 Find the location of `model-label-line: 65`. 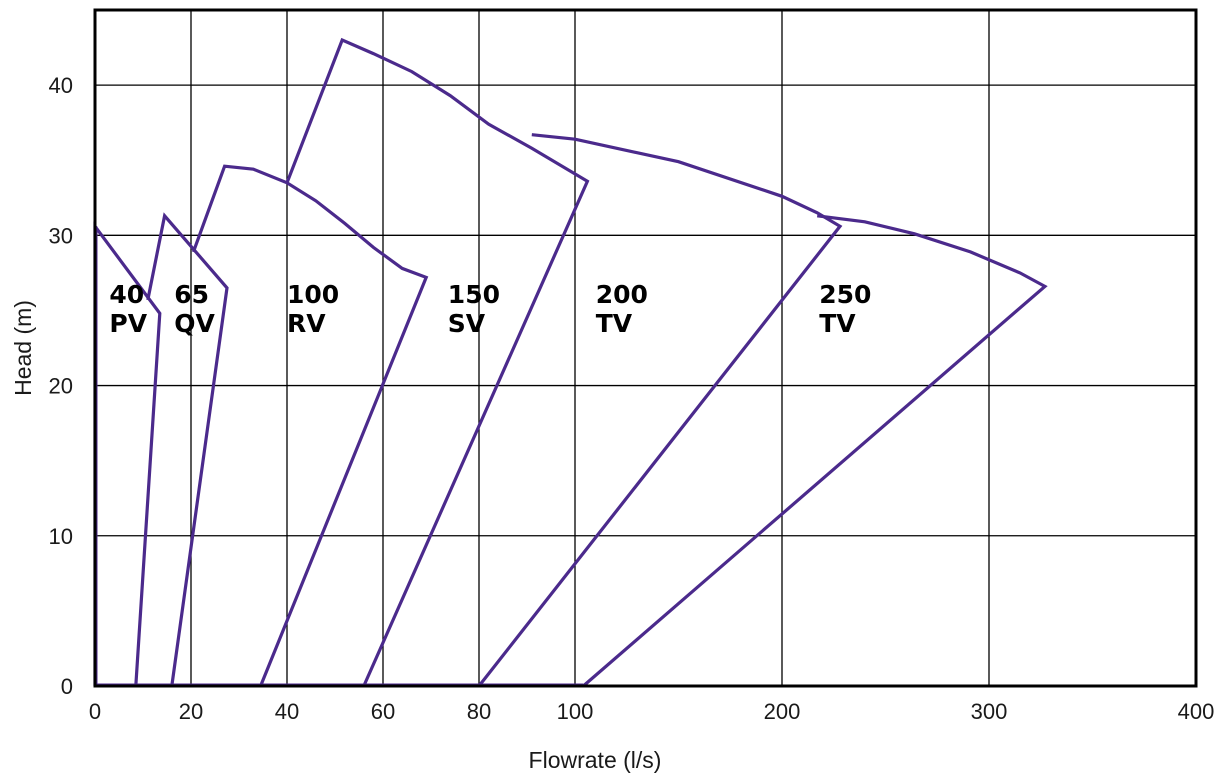

model-label-line: 65 is located at coordinates (191, 294).